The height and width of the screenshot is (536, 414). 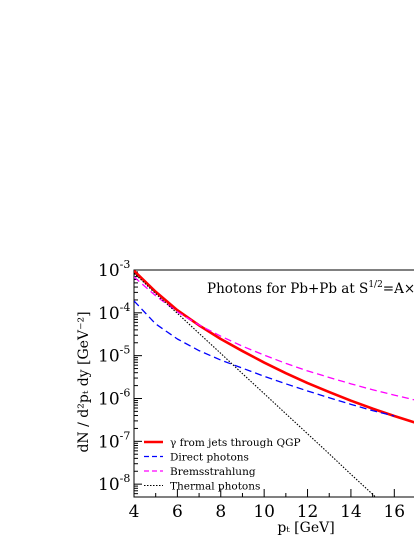 I want to click on legend-label-1: Direct photons, so click(x=209, y=458).